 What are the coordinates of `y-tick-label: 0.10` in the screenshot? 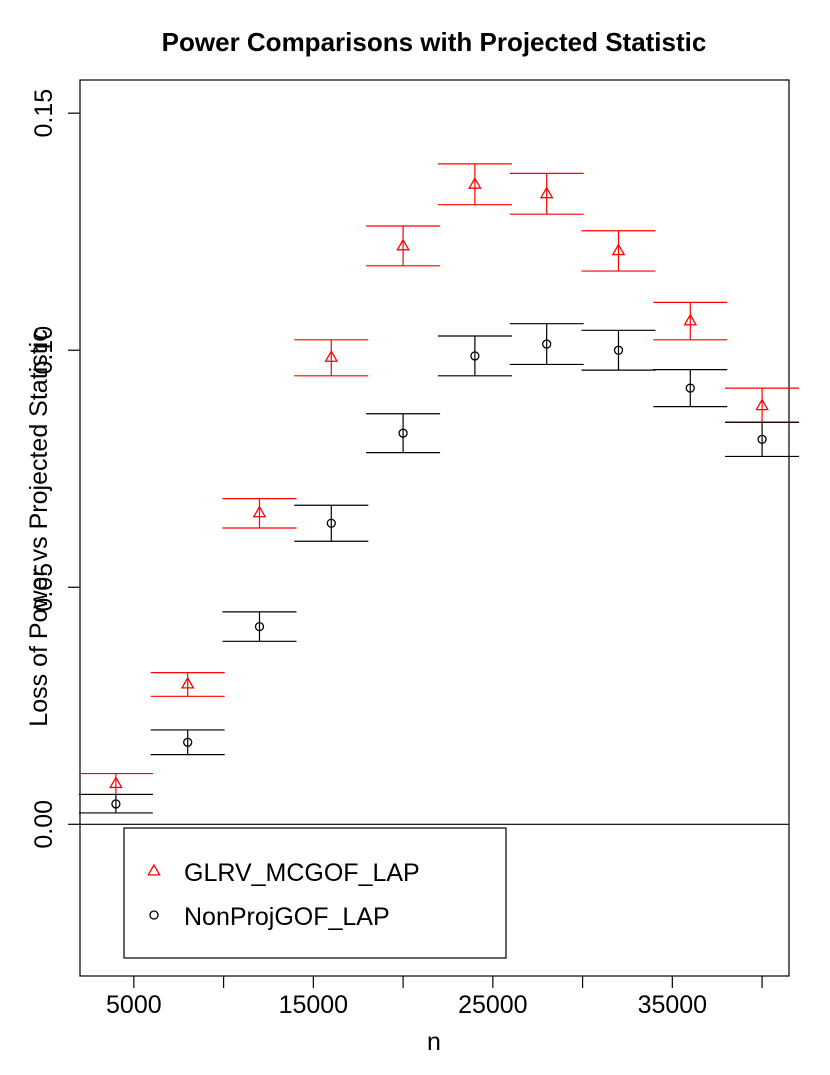 It's located at (44, 350).